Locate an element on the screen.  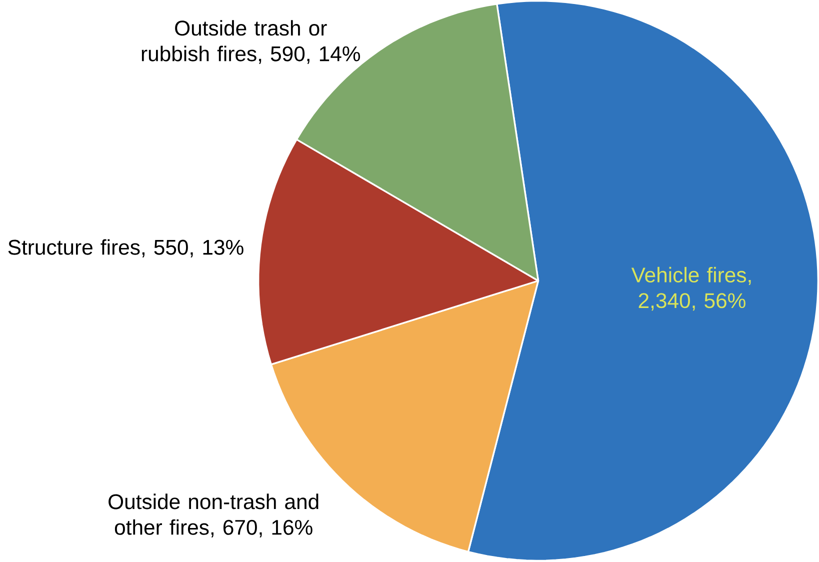
slice-label: Outside trash or rubbish fires, 590, 14% is located at coordinates (251, 42).